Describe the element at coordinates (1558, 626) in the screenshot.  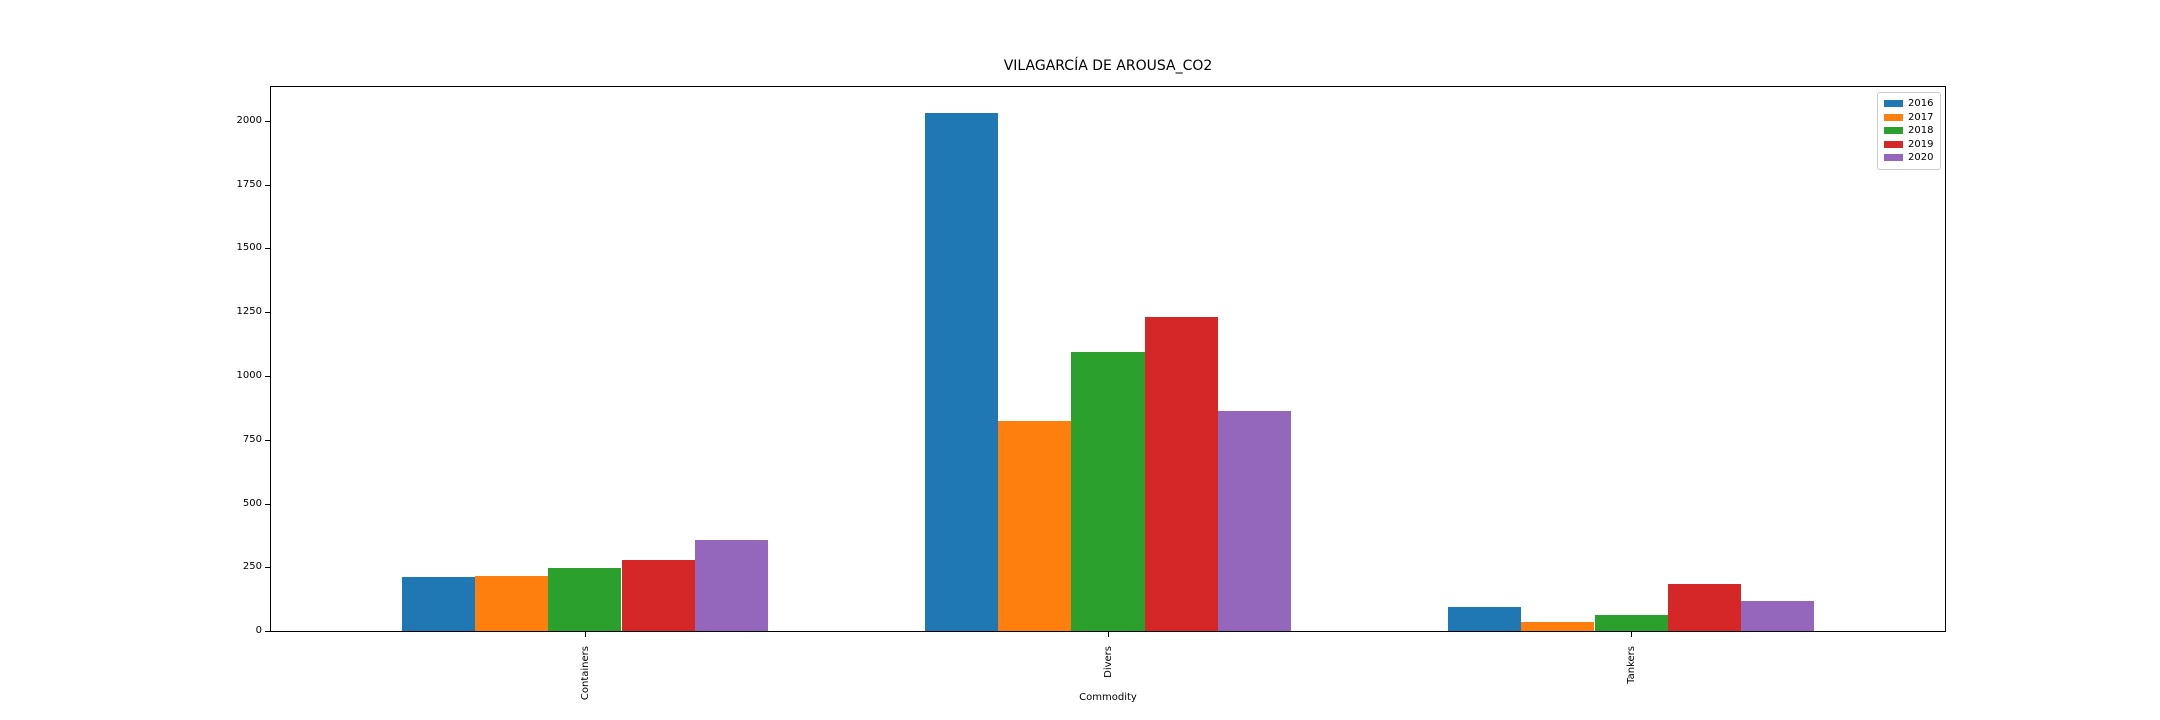
I see `bar-2017-tankers` at that location.